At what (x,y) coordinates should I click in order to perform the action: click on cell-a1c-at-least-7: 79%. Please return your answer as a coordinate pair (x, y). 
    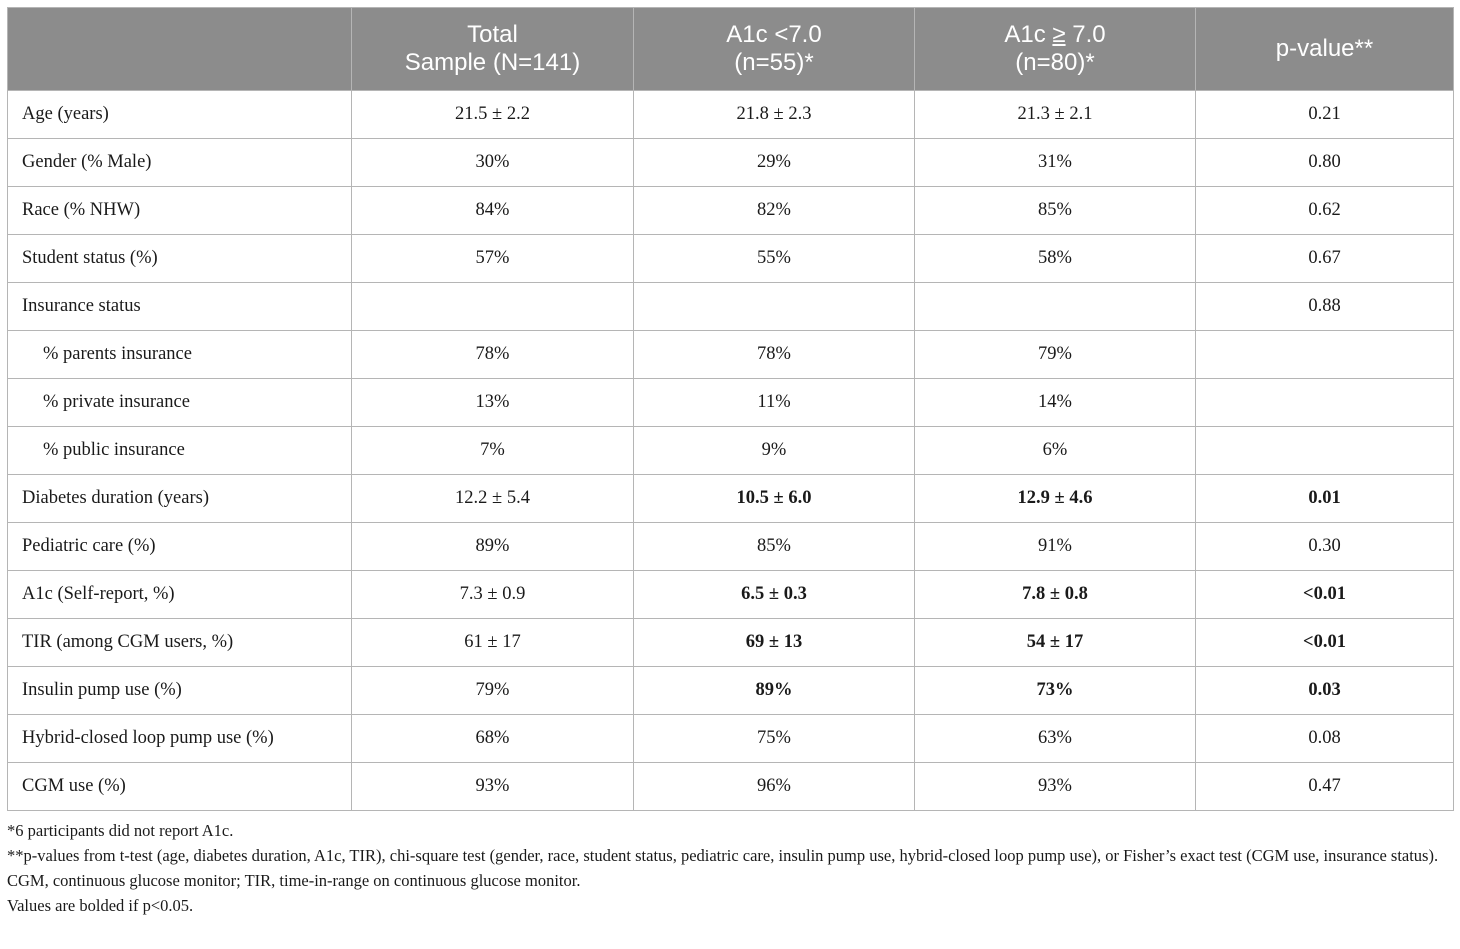
    Looking at the image, I should click on (1055, 354).